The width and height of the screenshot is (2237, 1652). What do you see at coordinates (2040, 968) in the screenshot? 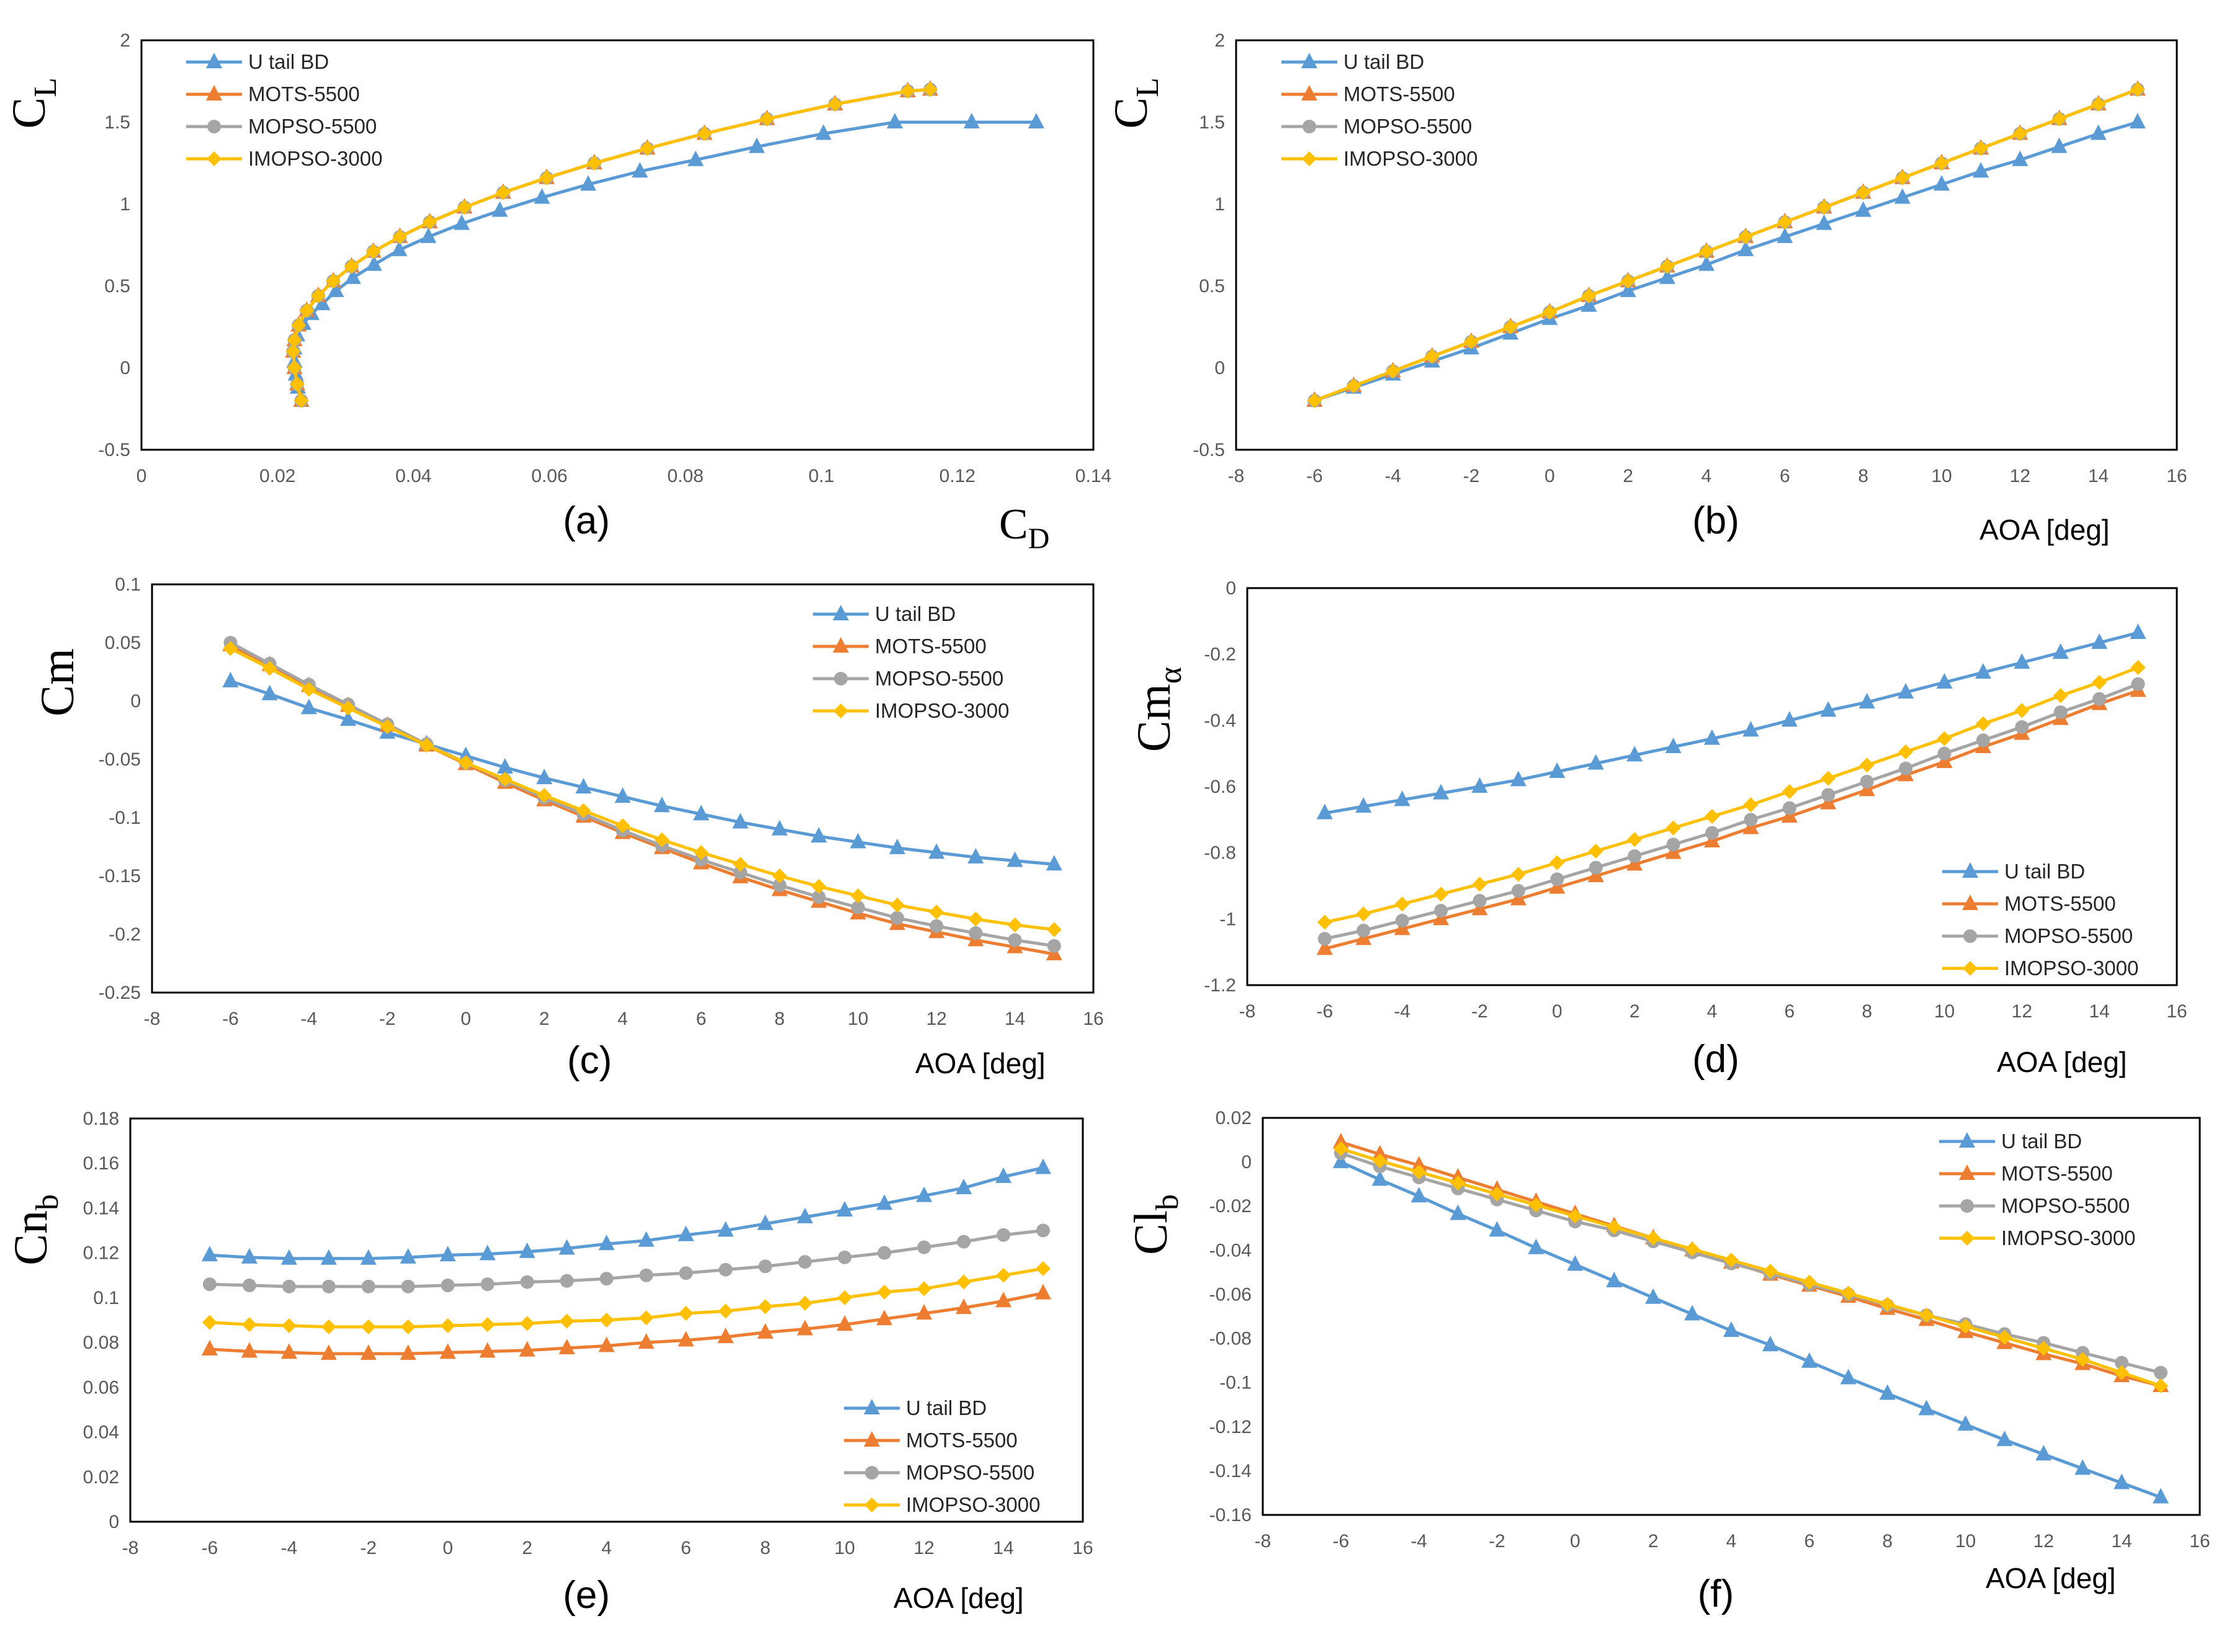
I see `legend-entry: IMOPSO-3000` at bounding box center [2040, 968].